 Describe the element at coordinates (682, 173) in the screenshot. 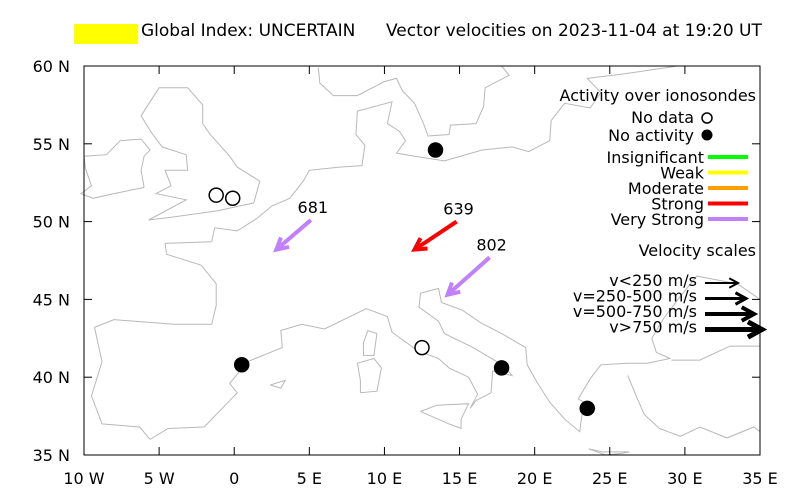

I see `legend-level-label: Weak` at that location.